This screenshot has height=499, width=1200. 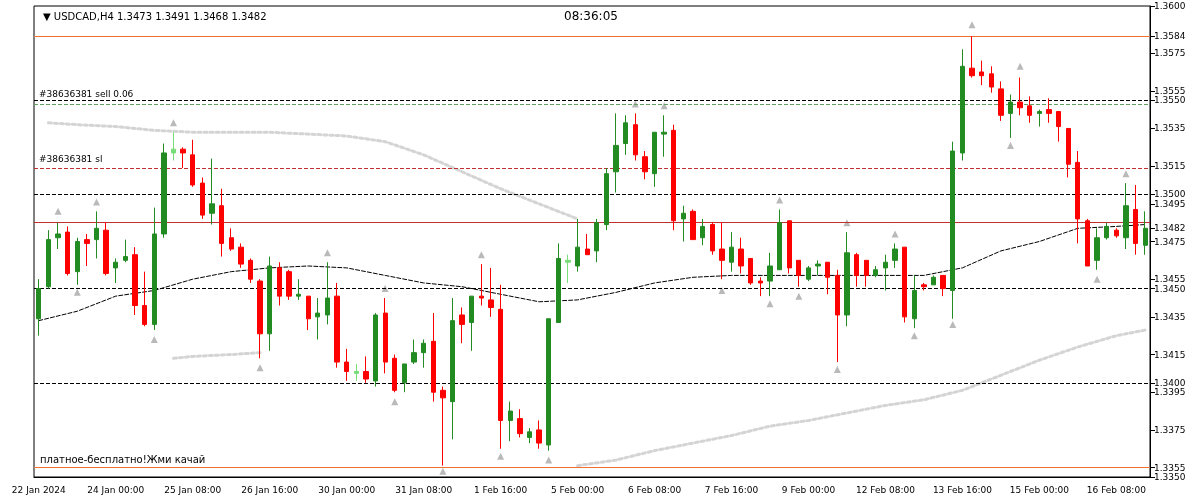 I want to click on ref-line-label: #38636381 sell 0.06, so click(x=86, y=94).